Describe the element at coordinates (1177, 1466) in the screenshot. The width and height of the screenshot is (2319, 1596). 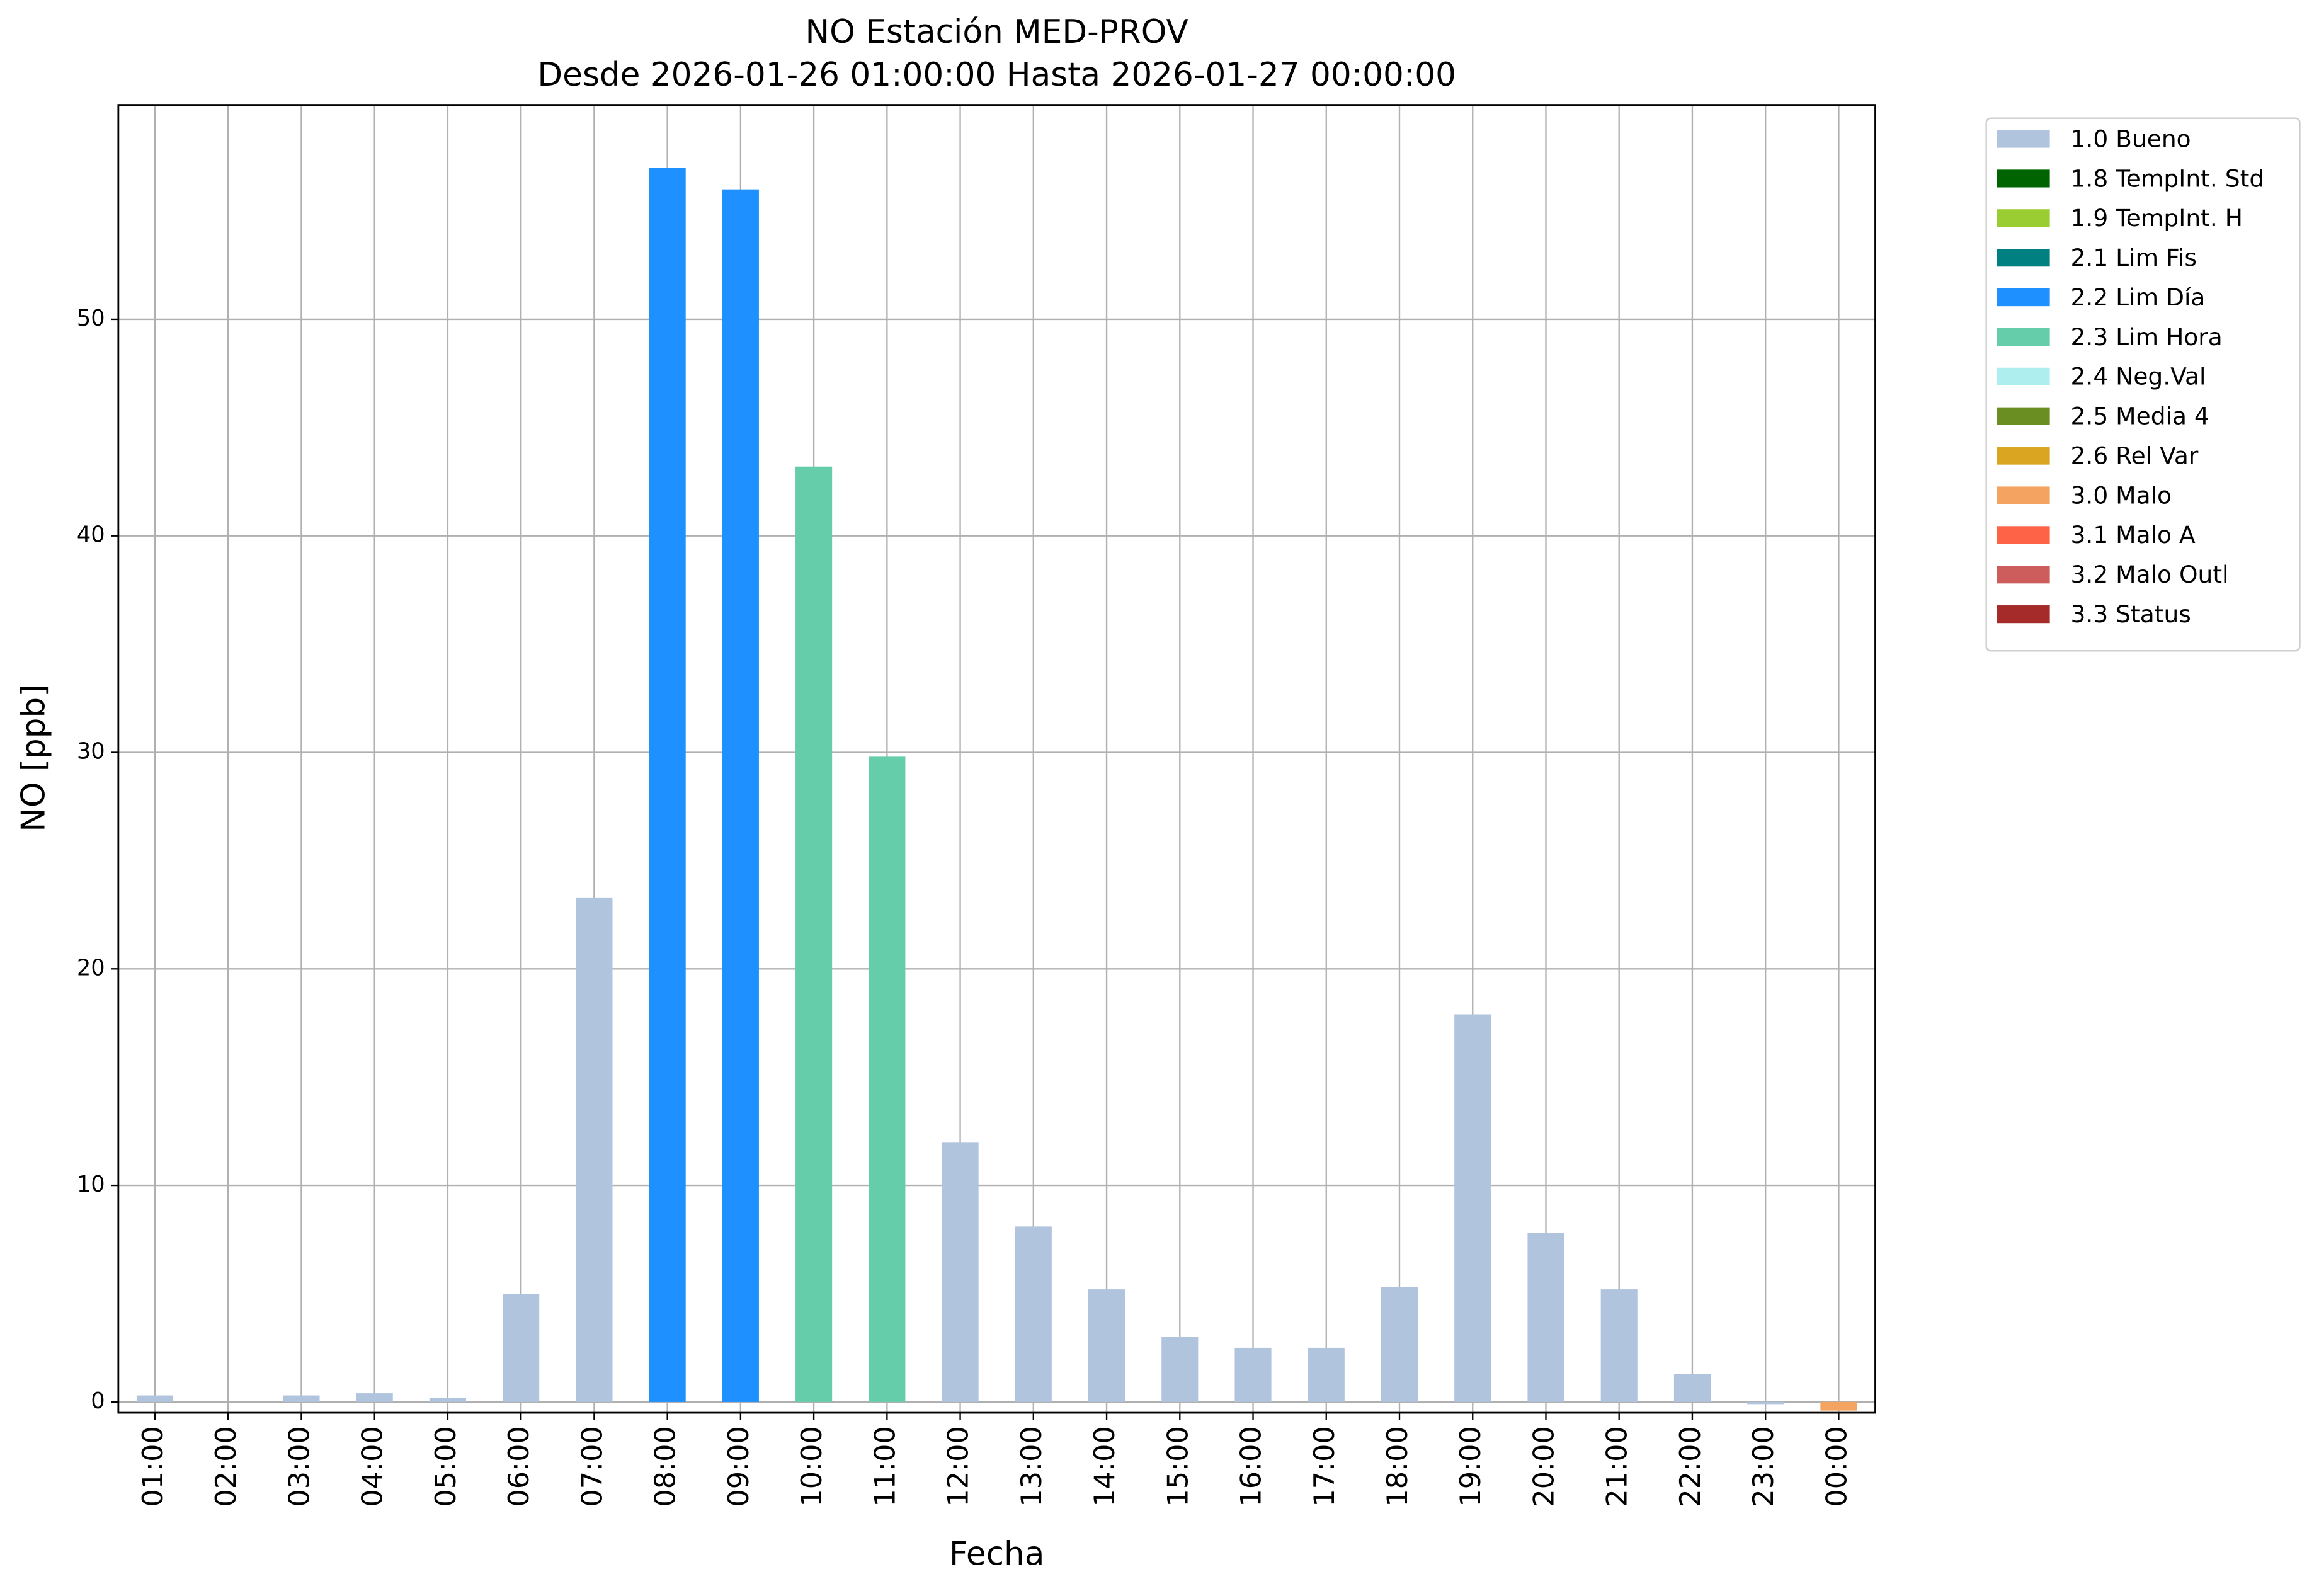
I see `x-tick-label: 15:00` at that location.